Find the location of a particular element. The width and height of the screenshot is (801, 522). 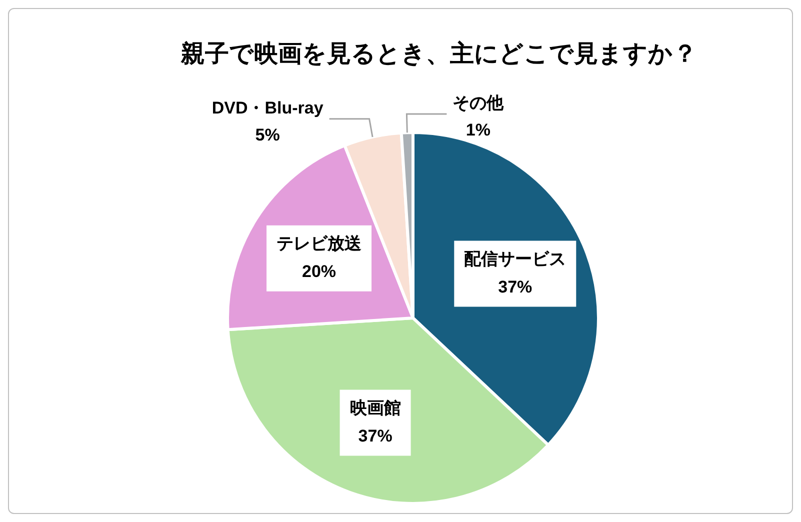

slice-label: DVD・Blu-ray is located at coordinates (268, 108).